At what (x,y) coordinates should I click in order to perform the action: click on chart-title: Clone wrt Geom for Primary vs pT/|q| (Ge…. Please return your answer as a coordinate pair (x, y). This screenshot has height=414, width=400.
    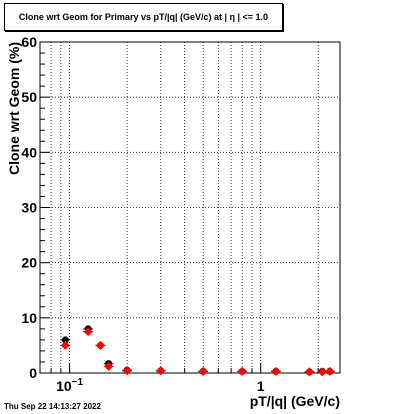
    Looking at the image, I should click on (143, 17).